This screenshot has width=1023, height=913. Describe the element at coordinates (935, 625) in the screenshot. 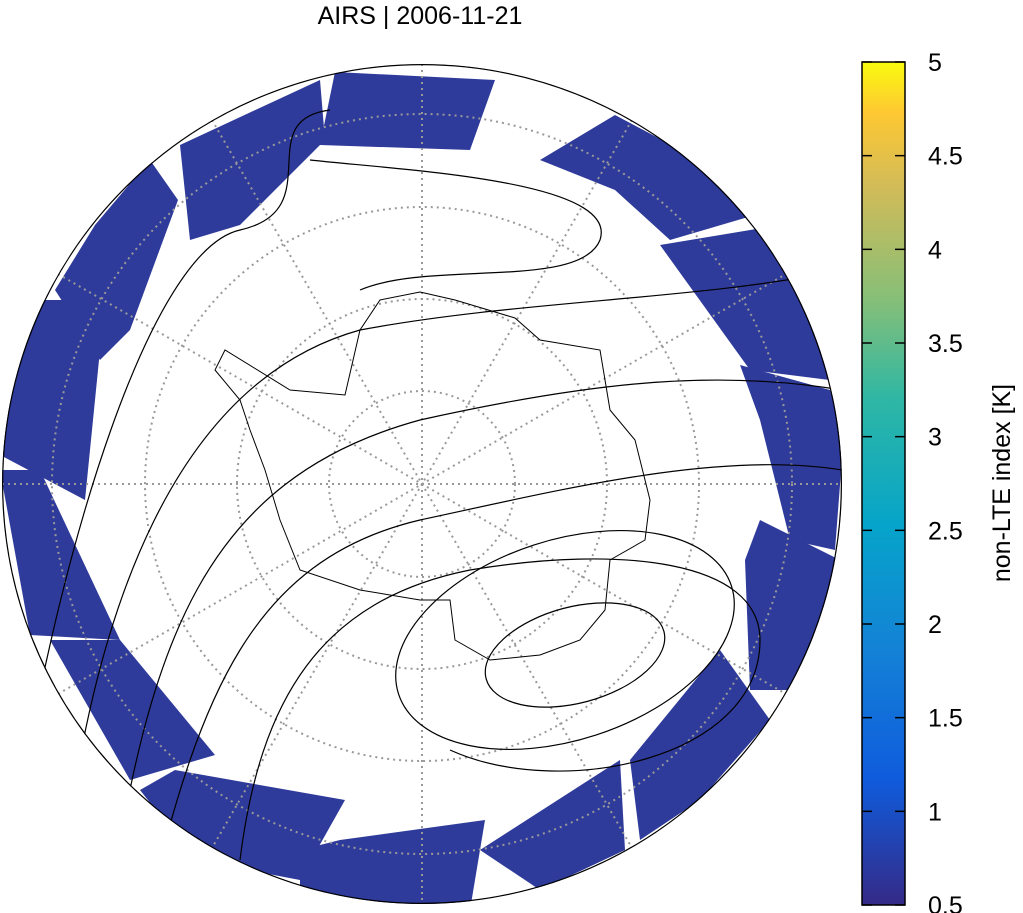

I see `tick-label: 2` at that location.